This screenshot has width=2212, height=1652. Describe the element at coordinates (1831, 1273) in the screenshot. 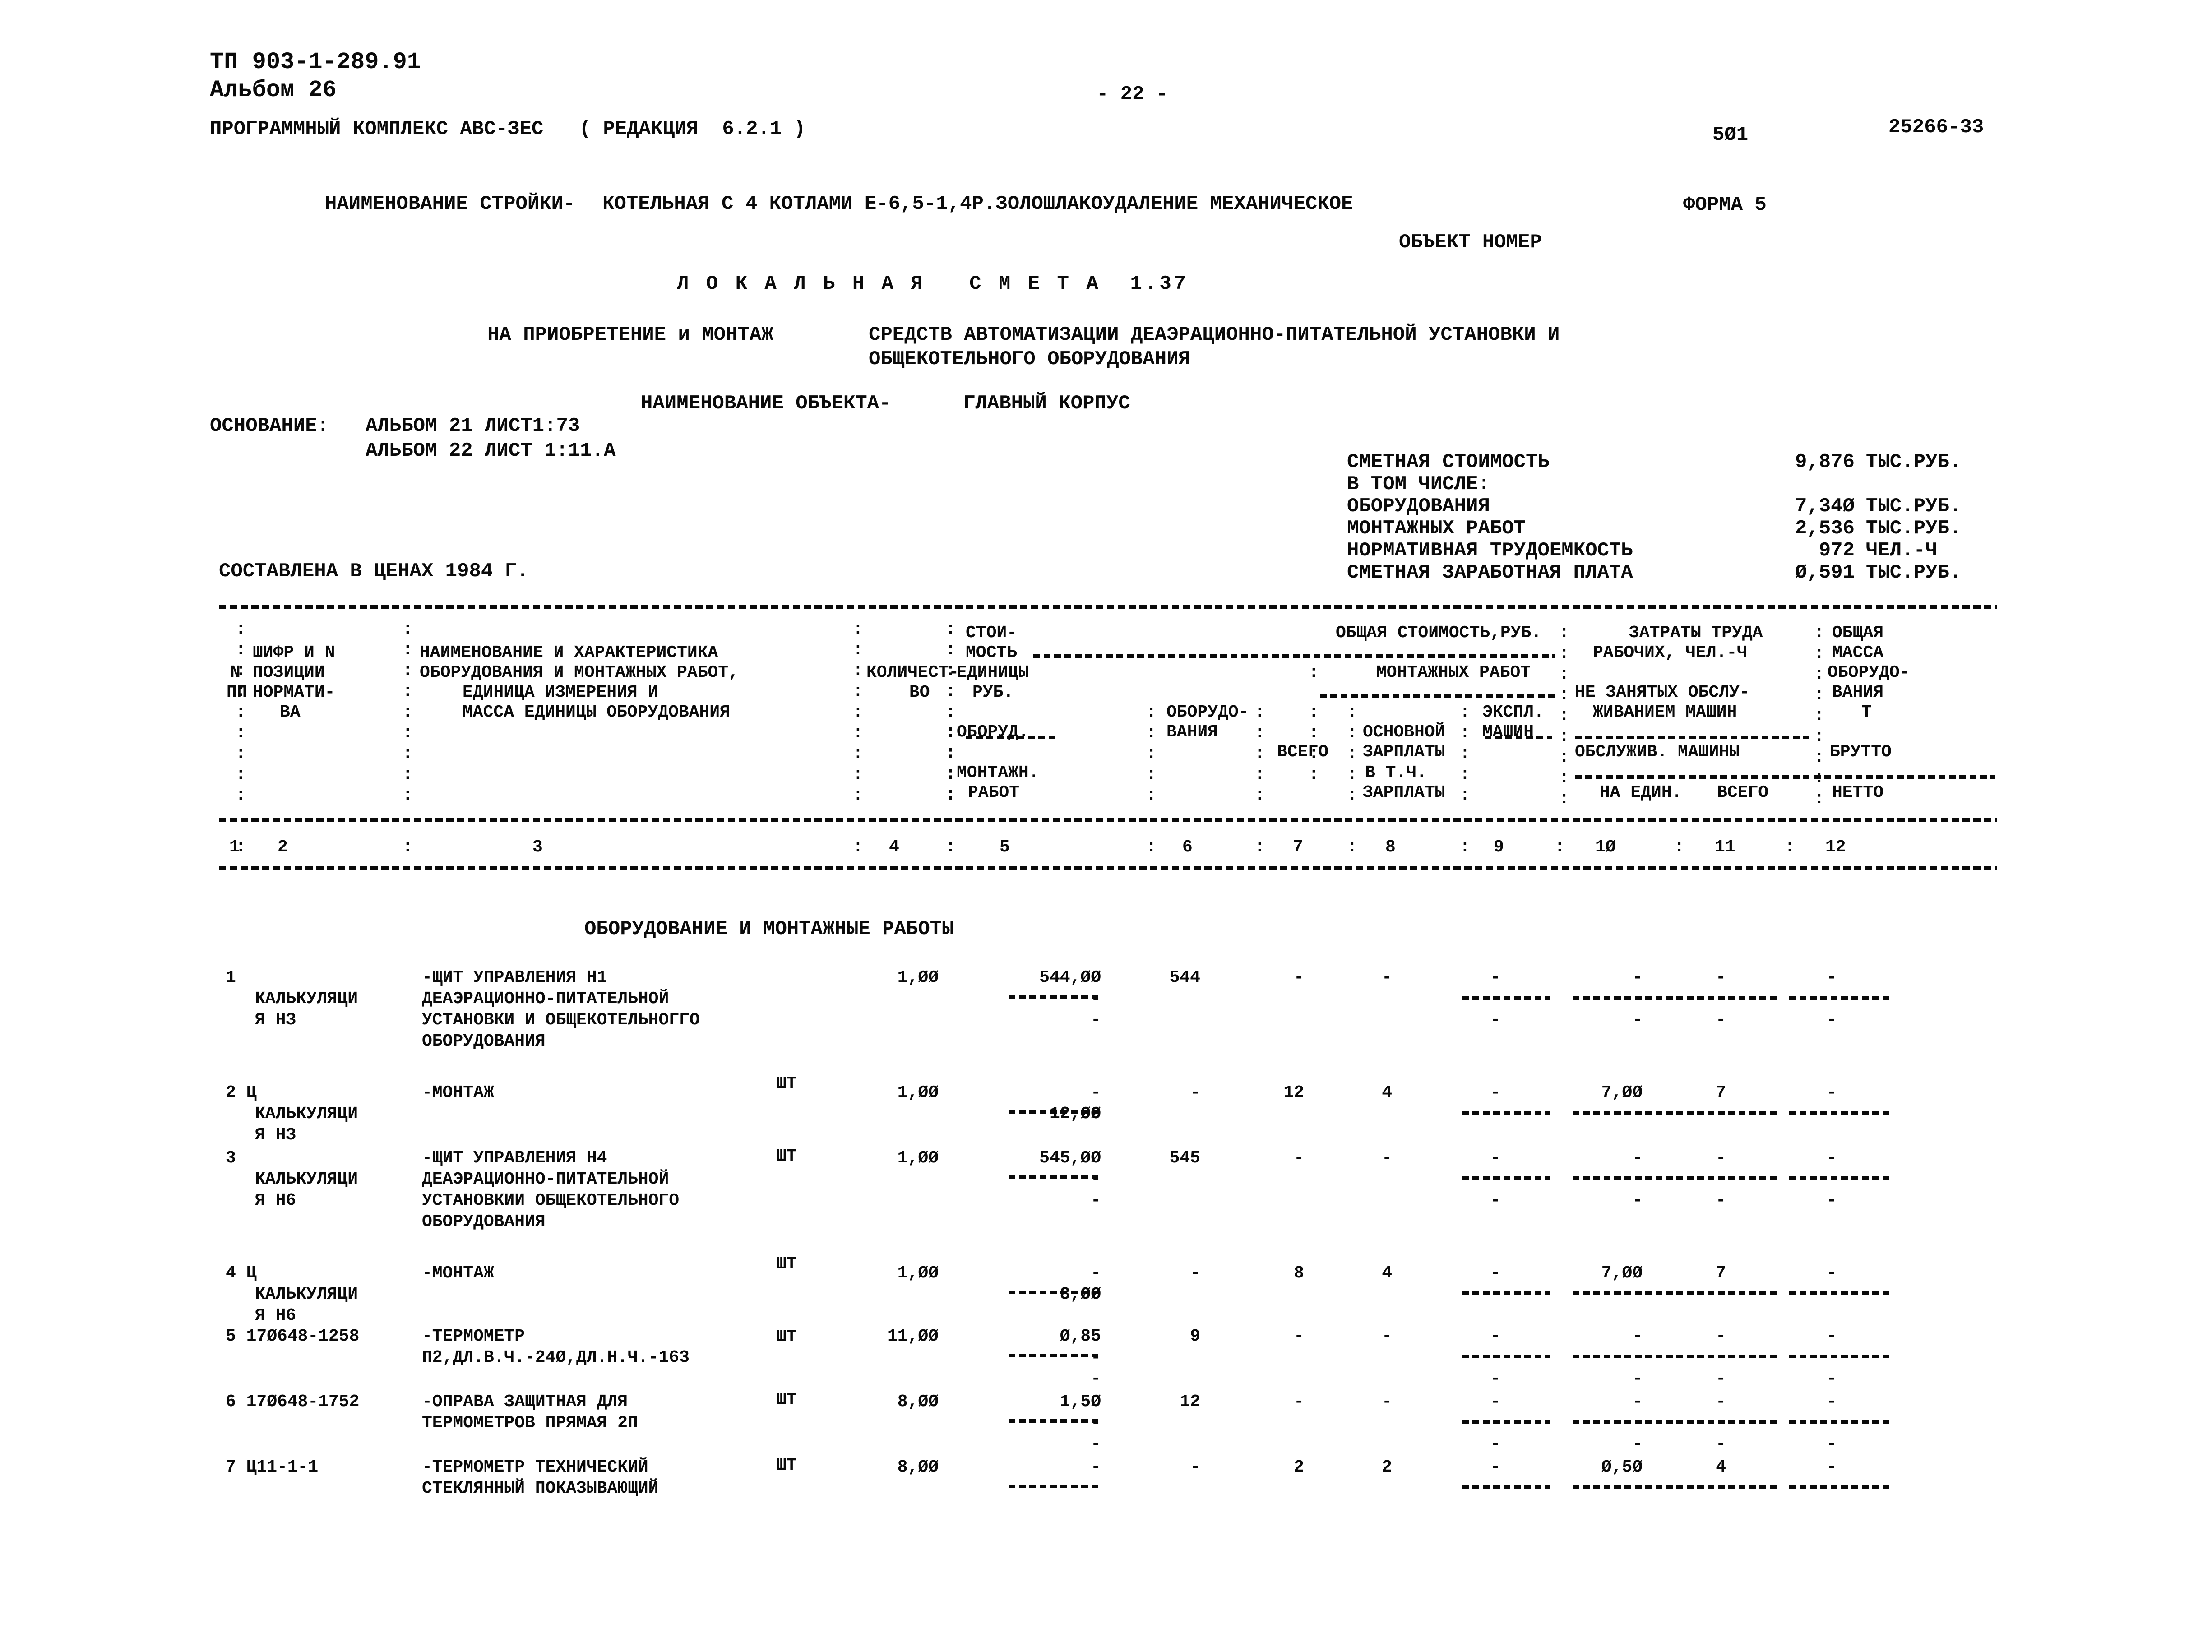

I see `row-c12-4: -` at that location.